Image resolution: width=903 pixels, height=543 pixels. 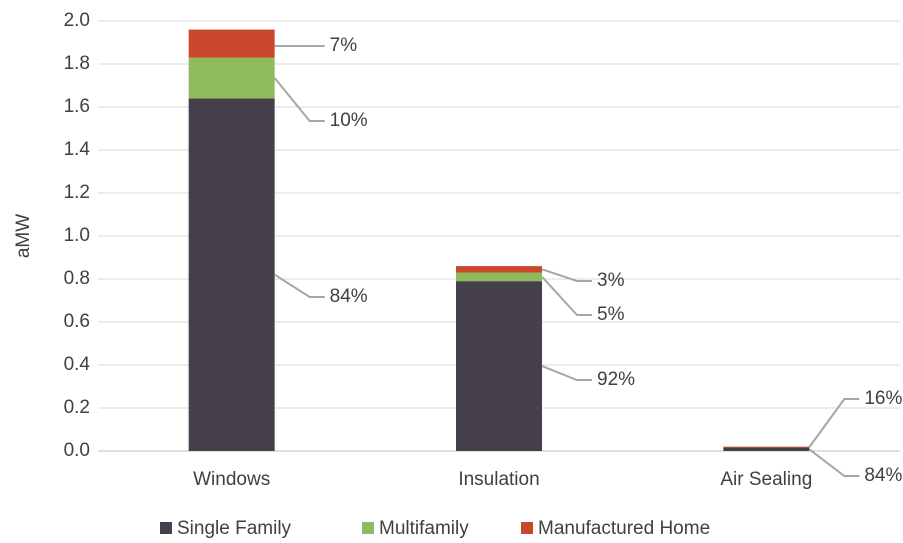 I want to click on y-tick-label: 0.0, so click(x=77, y=450).